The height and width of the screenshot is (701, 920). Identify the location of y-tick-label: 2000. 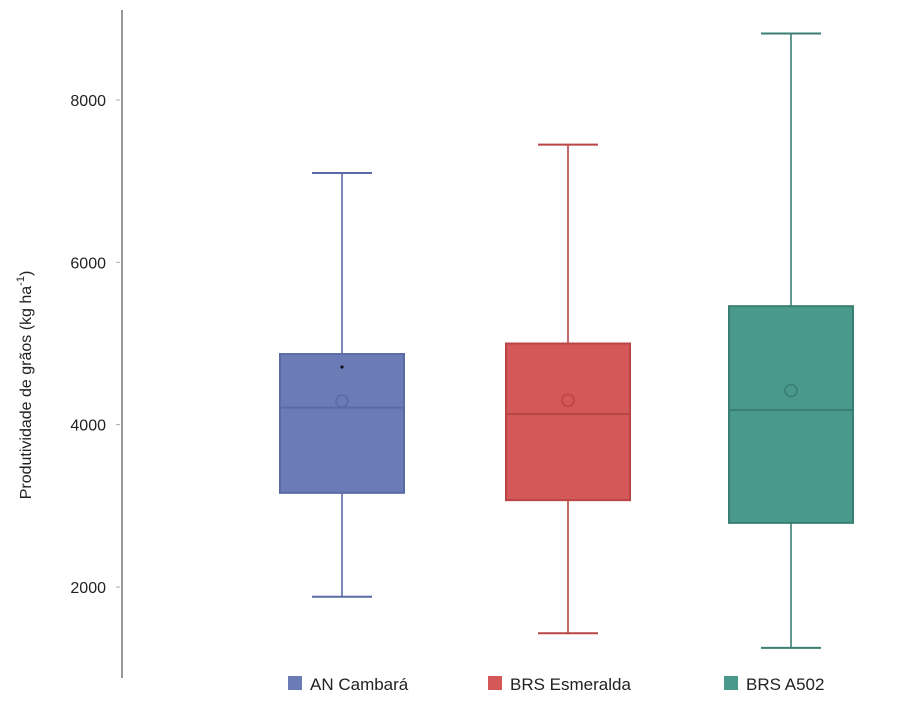
(88, 588).